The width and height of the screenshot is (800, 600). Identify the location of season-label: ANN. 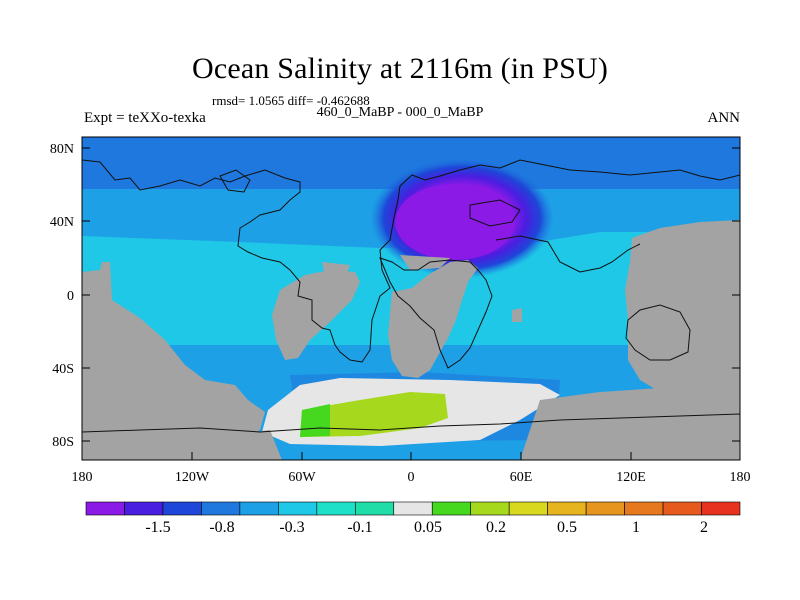
(724, 118).